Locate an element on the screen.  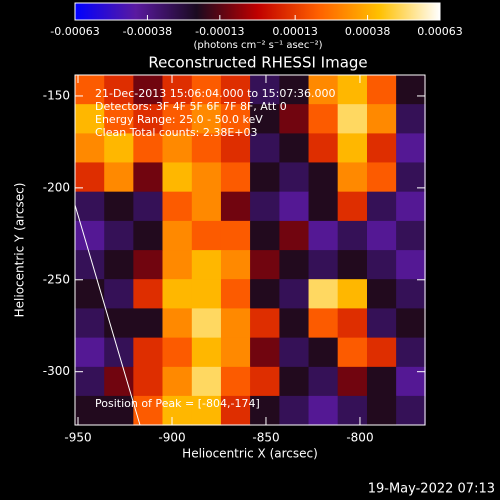
annotation: Clean Total counts: 2.38E+03 is located at coordinates (176, 132).